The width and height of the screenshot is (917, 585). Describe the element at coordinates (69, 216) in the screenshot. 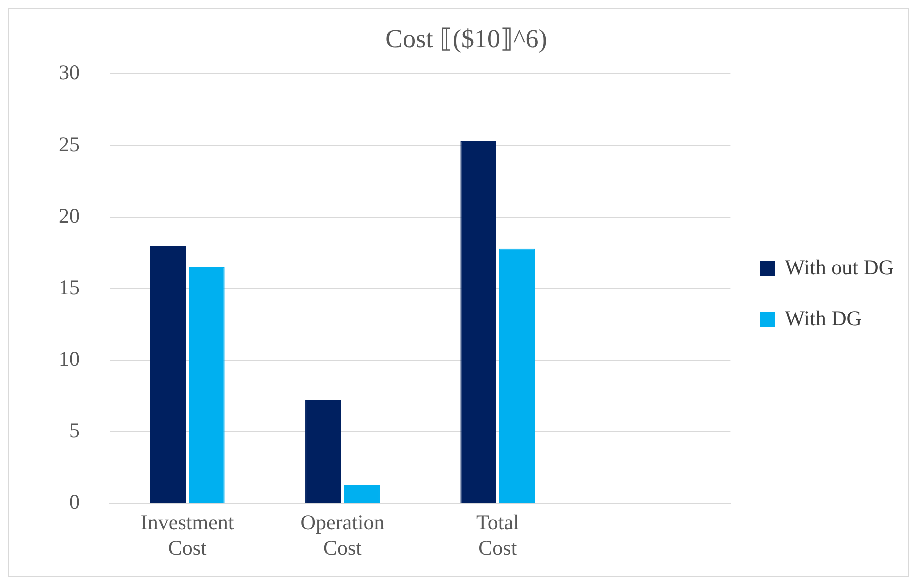

I see `y-tick-label: 20` at that location.